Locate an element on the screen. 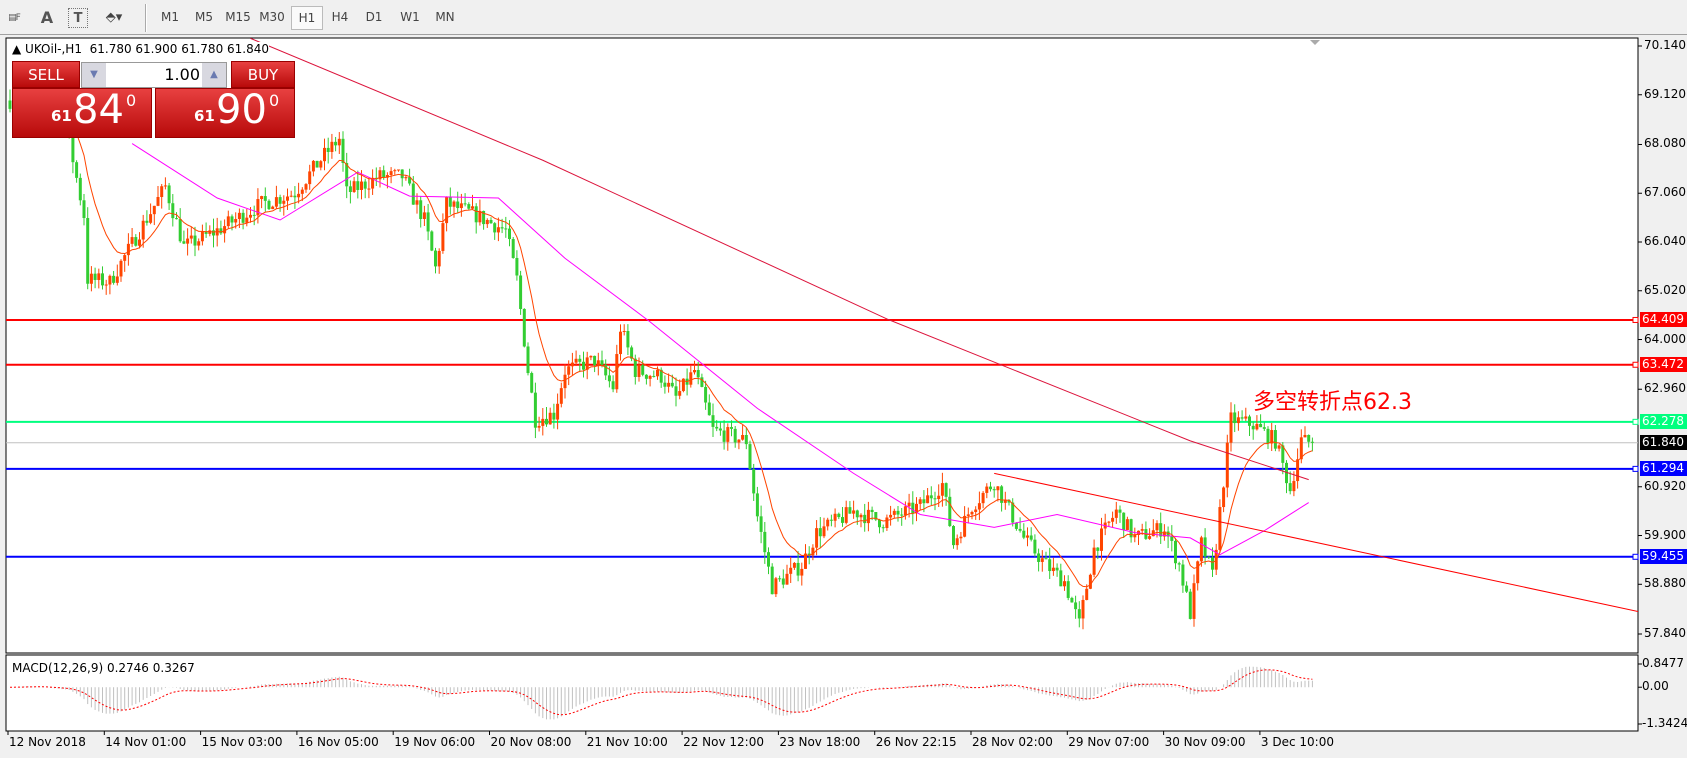  text-label-tool-icon: ▤F is located at coordinates (14, 18).